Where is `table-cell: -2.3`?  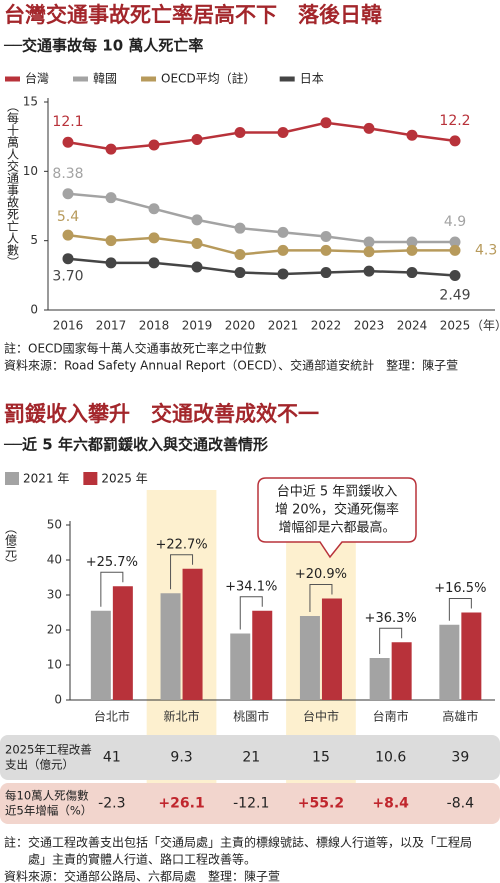 table-cell: -2.3 is located at coordinates (111, 804).